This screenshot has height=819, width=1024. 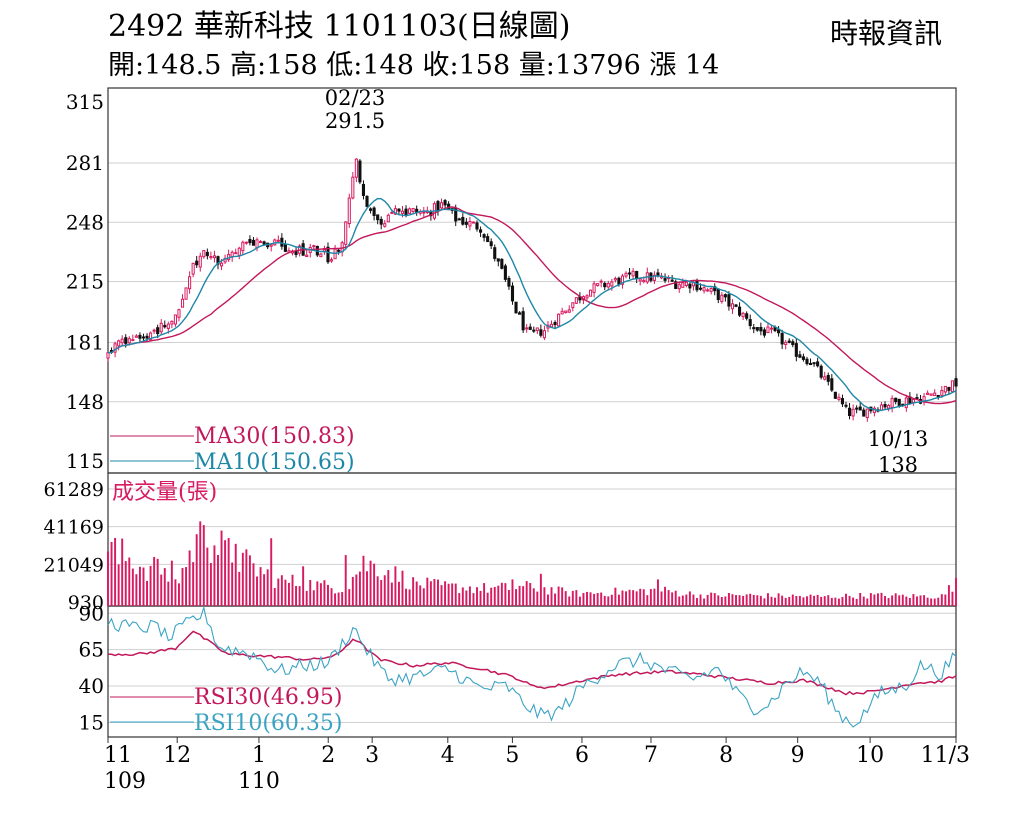 I want to click on price-y-tick-label: 315, so click(x=85, y=102).